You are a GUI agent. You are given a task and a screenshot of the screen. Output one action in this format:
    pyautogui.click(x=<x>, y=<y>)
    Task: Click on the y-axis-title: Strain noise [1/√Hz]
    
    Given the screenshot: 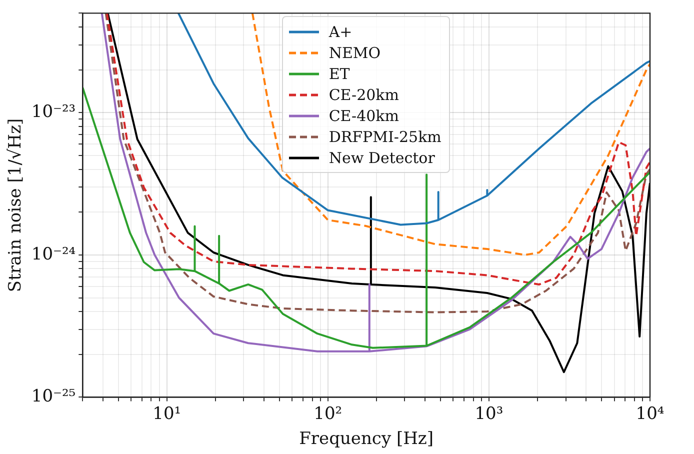 What is the action you would take?
    pyautogui.click(x=16, y=205)
    